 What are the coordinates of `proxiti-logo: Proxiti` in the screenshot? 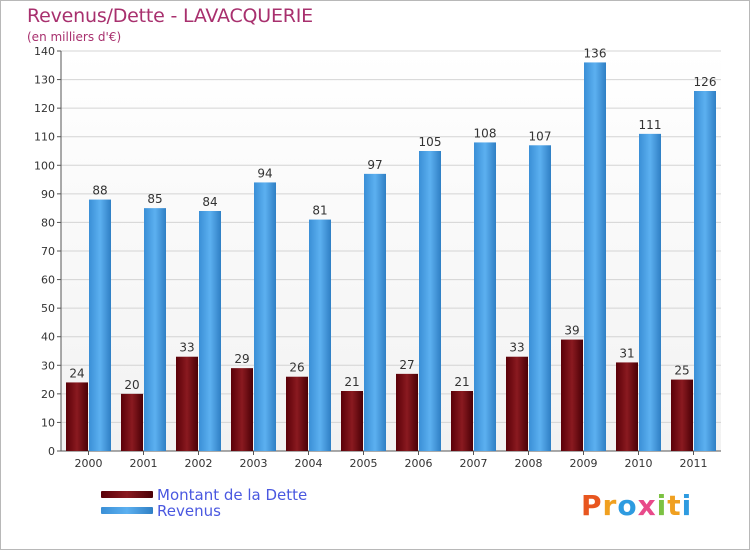 It's located at (636, 505).